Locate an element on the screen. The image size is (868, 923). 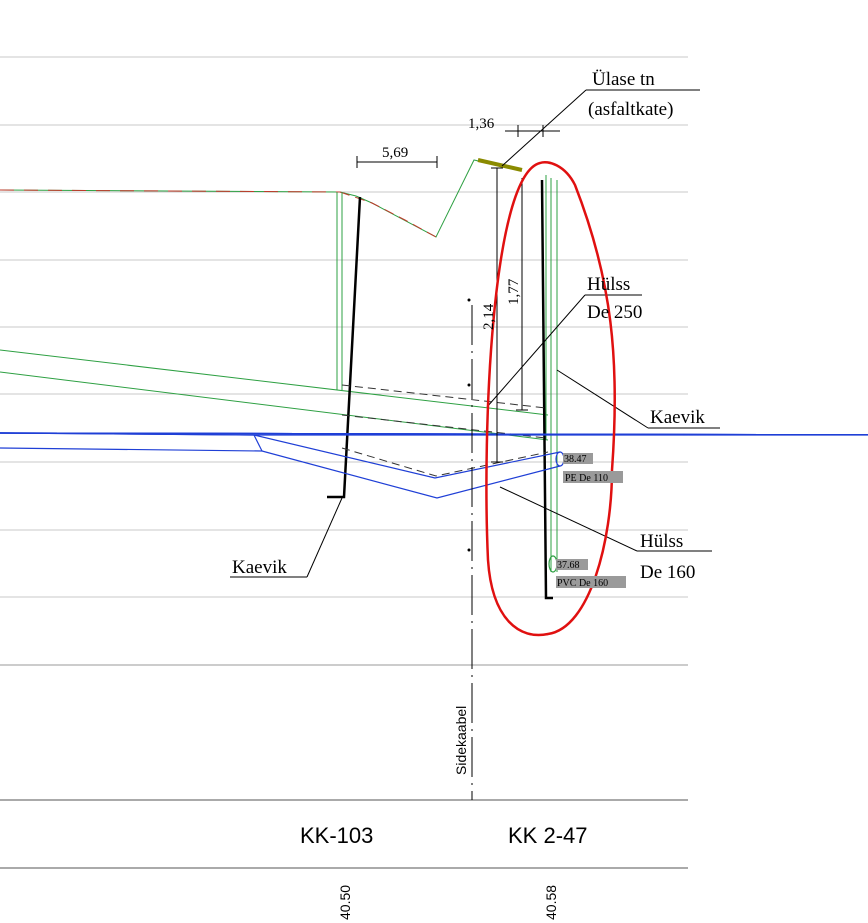
pe-level-bg is located at coordinates (578, 458).